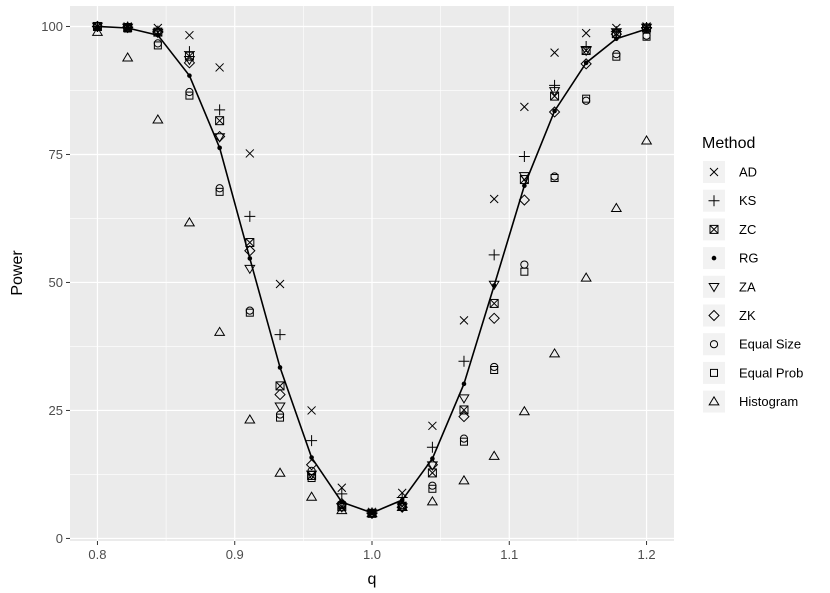 The width and height of the screenshot is (830, 593). I want to click on x-axis: 0.8 0.9 1.0 1.1 1.2, so click(372, 551).